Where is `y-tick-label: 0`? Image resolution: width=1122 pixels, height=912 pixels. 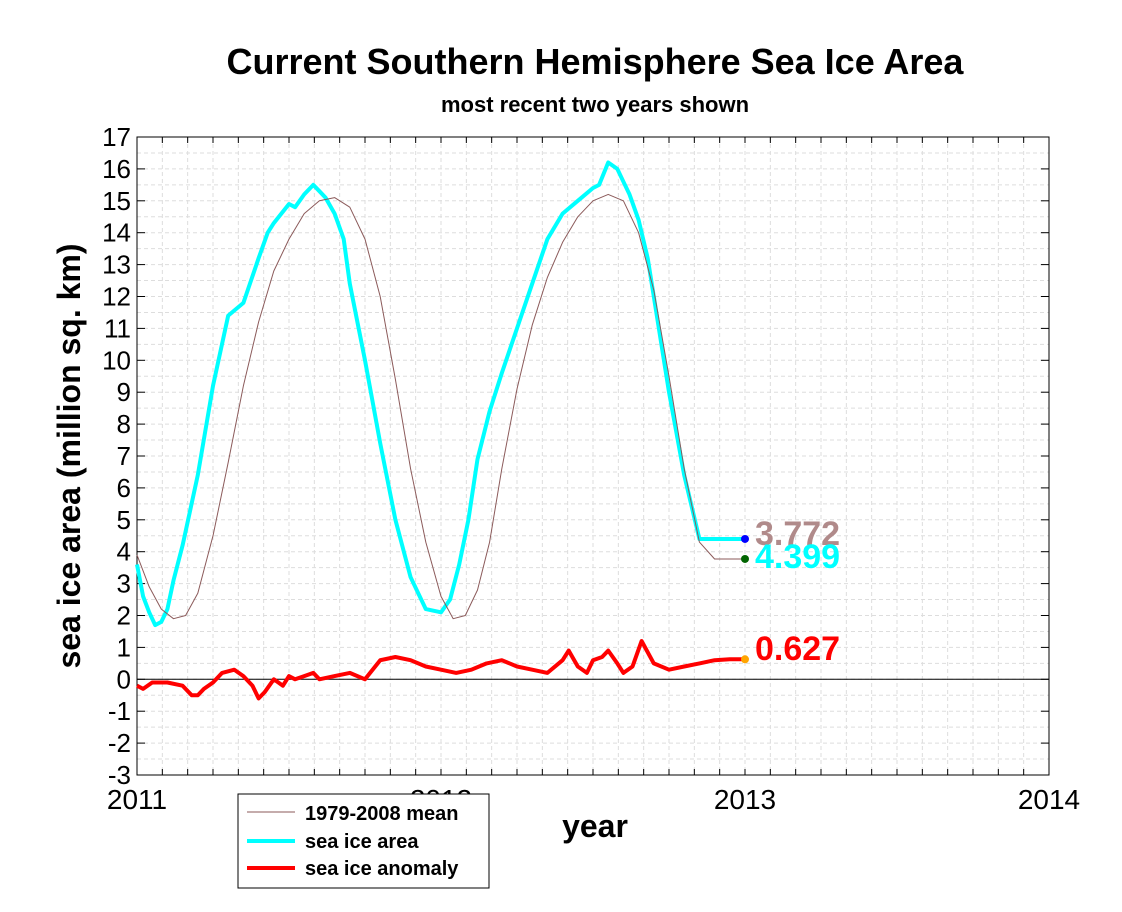
y-tick-label: 0 is located at coordinates (124, 679).